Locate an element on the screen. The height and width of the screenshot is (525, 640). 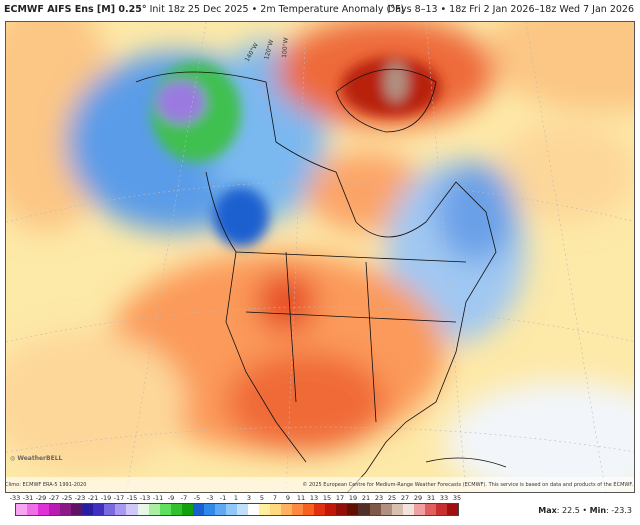
colorbar-tick-label: 25 is located at coordinates (392, 498).